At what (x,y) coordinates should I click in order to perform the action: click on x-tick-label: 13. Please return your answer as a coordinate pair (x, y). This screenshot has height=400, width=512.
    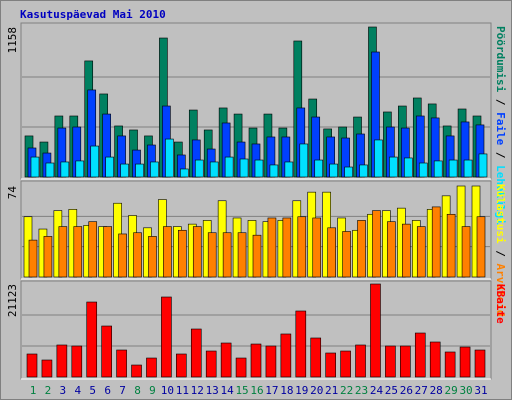
    Looking at the image, I should click on (212, 390).